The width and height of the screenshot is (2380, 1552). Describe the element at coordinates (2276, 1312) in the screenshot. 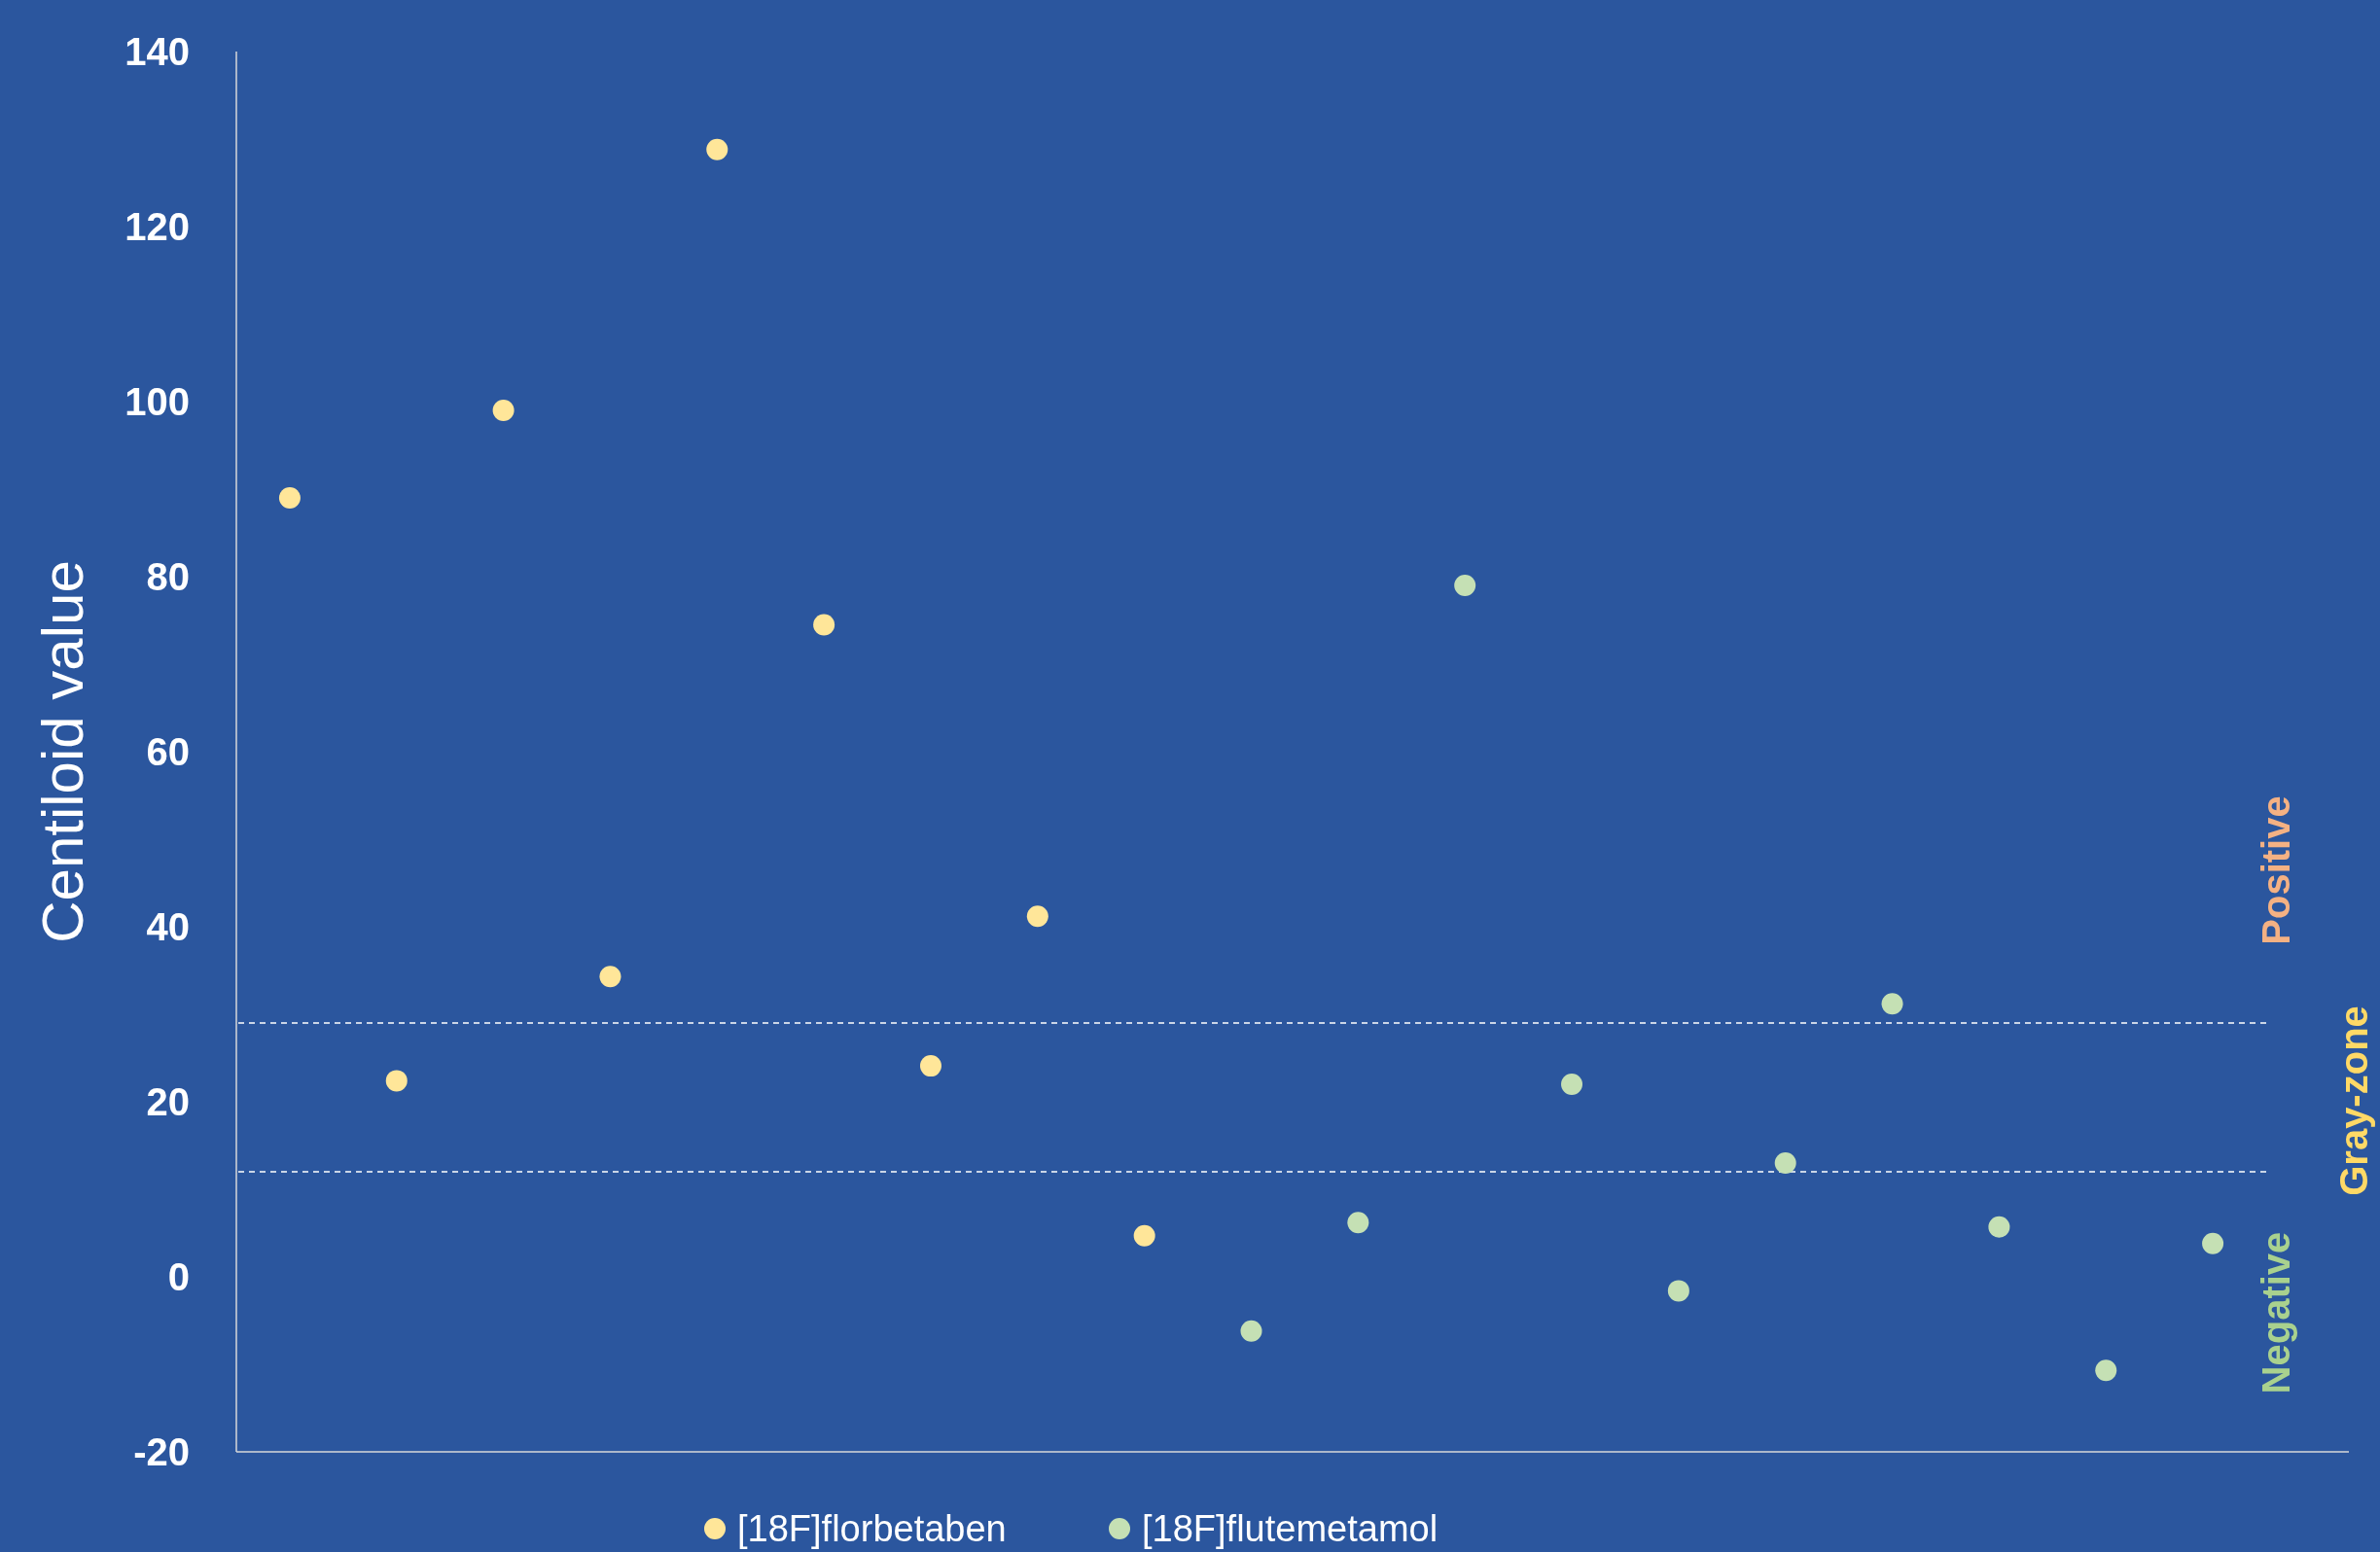

I see `annotation: Negative` at that location.